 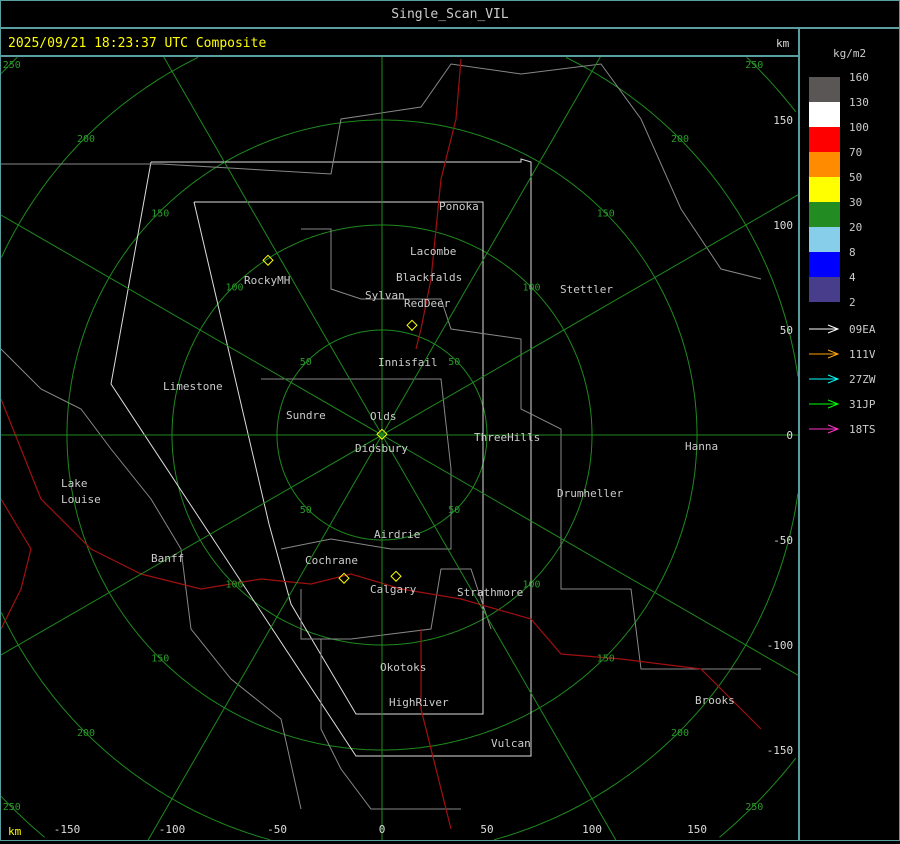 What do you see at coordinates (592, 829) in the screenshot?
I see `x-tick-label: 100` at bounding box center [592, 829].